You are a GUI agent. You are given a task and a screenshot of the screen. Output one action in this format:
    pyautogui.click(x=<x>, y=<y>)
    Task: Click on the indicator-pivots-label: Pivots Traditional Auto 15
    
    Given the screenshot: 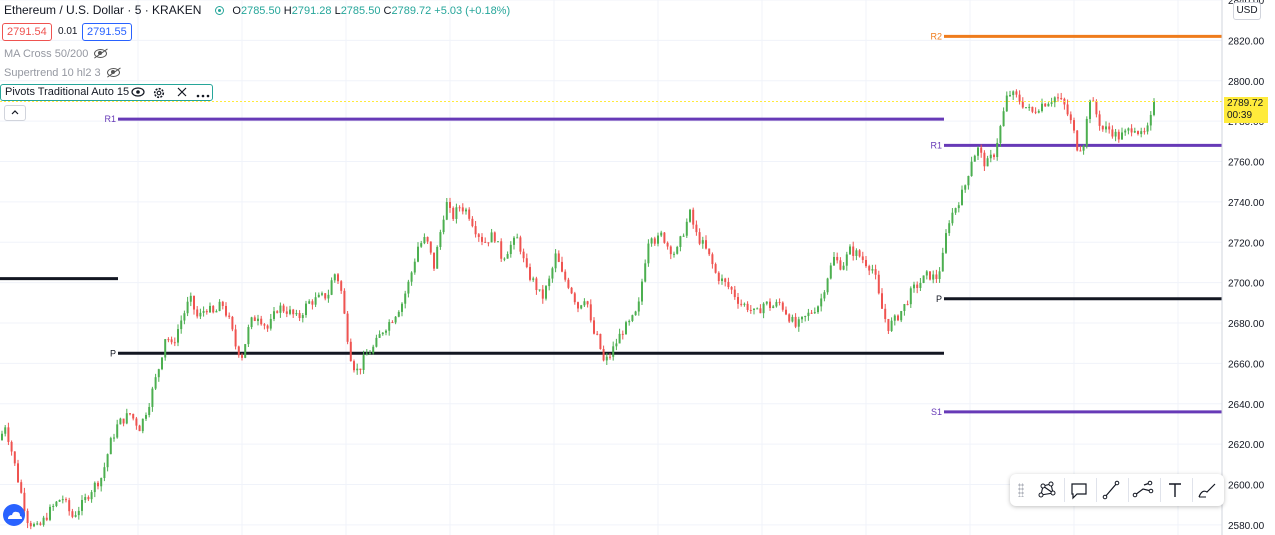 What is the action you would take?
    pyautogui.click(x=67, y=92)
    